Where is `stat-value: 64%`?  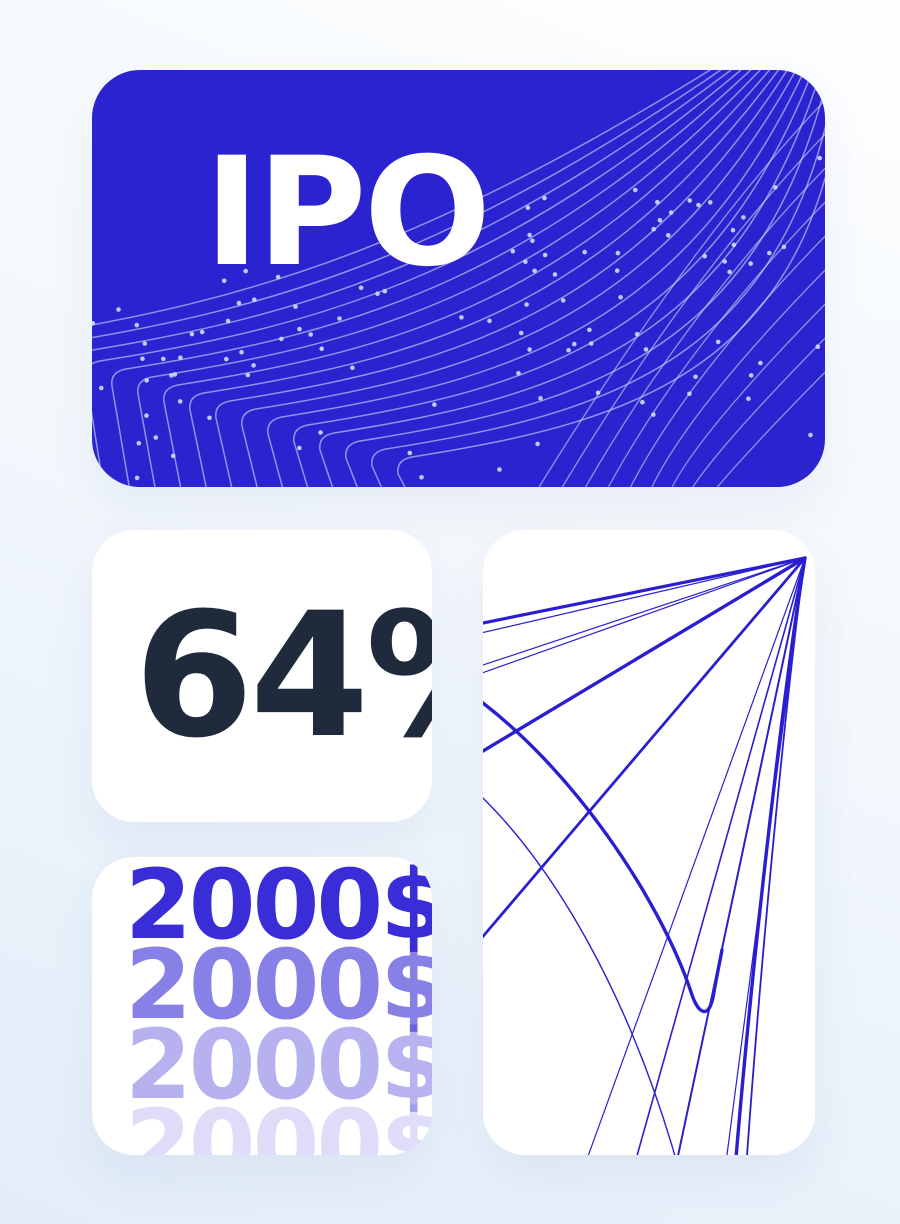 stat-value: 64% is located at coordinates (283, 675).